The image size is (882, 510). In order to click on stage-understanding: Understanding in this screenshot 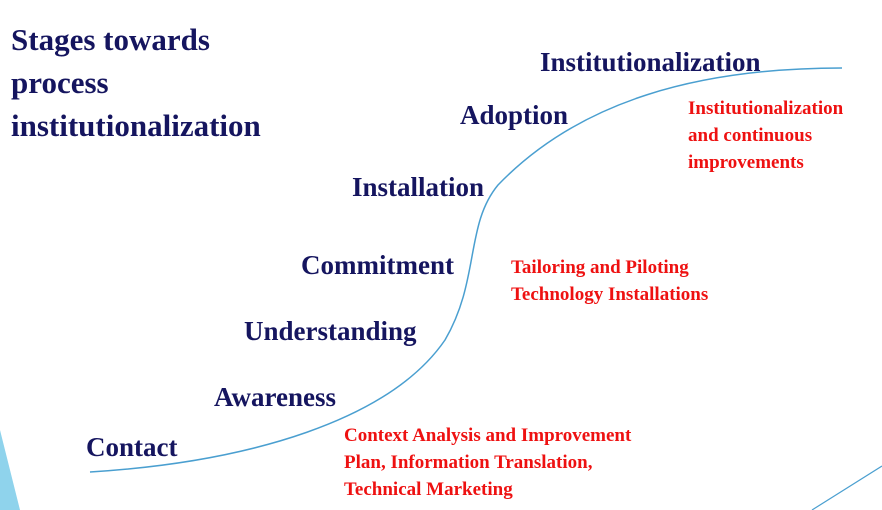, I will do `click(330, 331)`.